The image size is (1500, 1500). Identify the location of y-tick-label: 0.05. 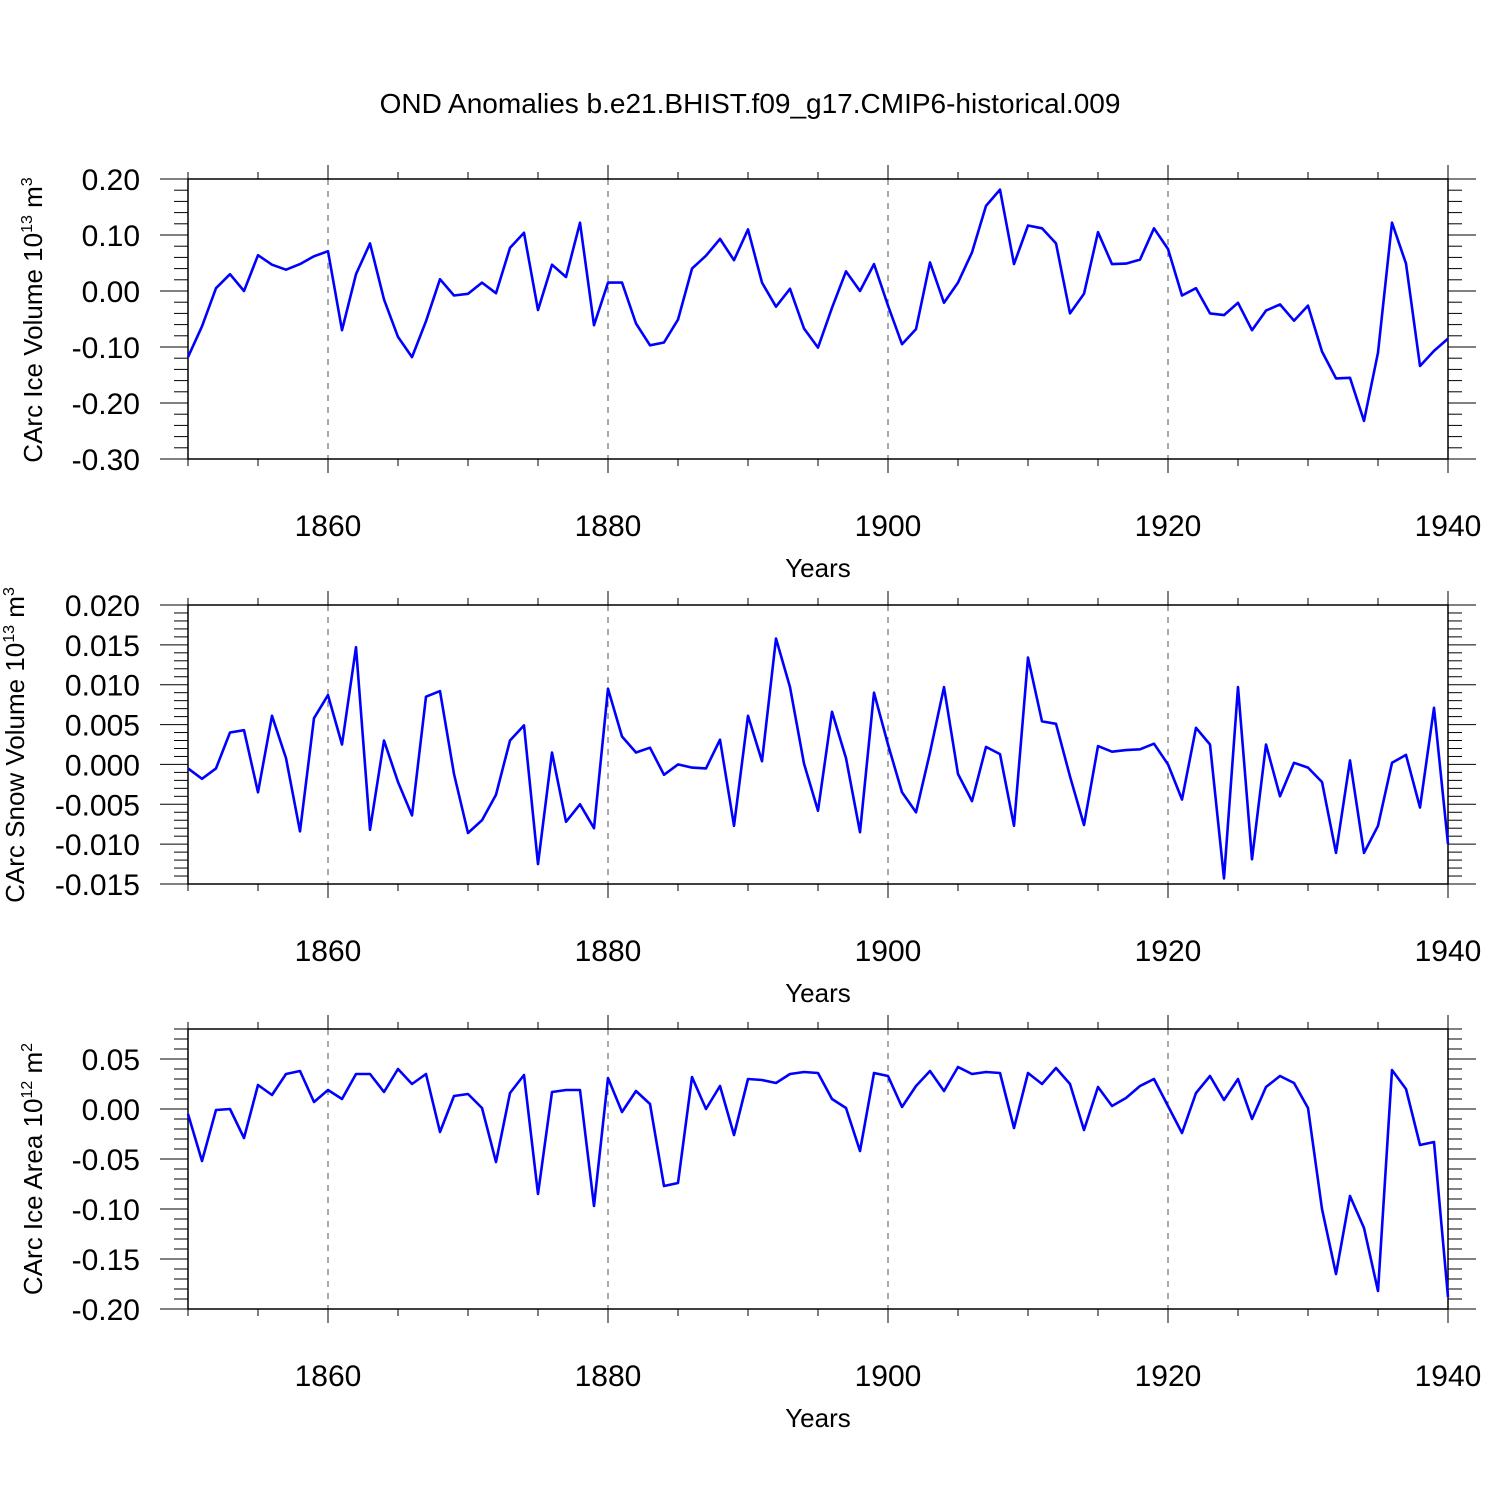
(111, 1060).